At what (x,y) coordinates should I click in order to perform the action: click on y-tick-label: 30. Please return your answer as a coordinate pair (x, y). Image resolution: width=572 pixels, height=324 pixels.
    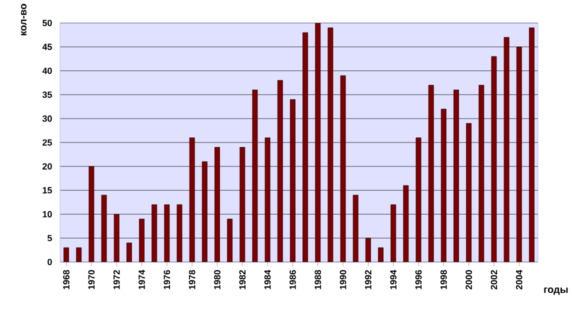
    Looking at the image, I should click on (47, 118).